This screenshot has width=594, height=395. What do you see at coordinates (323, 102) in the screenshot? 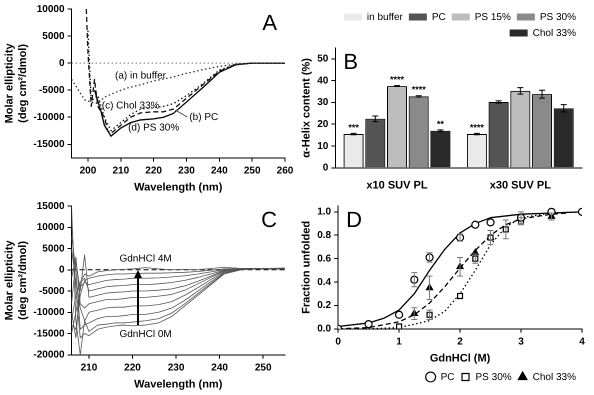
I see `y-tick-label: 30` at bounding box center [323, 102].